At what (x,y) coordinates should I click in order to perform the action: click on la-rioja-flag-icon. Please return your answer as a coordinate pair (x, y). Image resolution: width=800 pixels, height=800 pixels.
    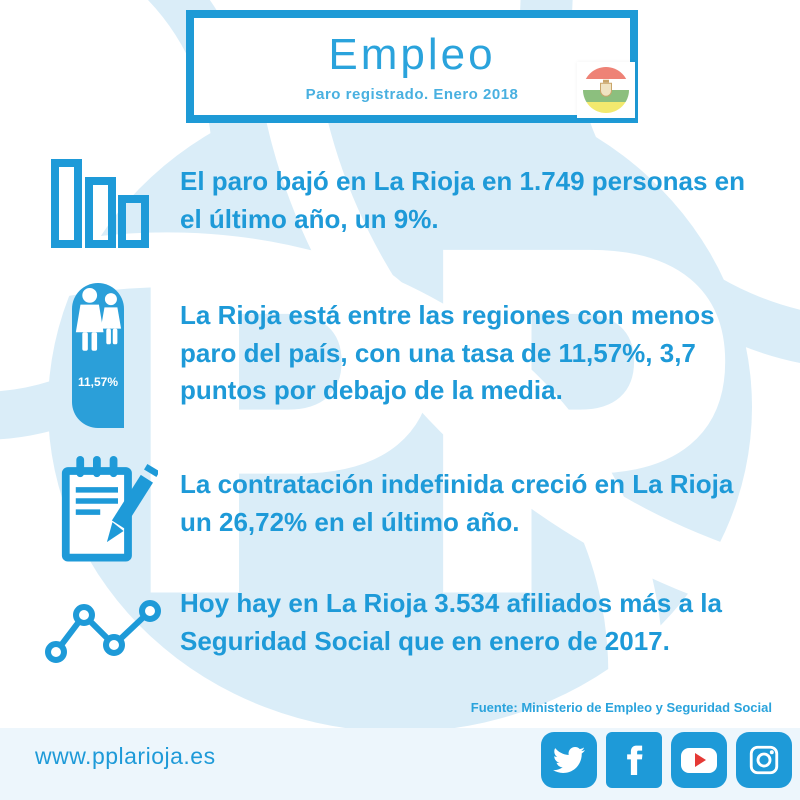
    Looking at the image, I should click on (606, 90).